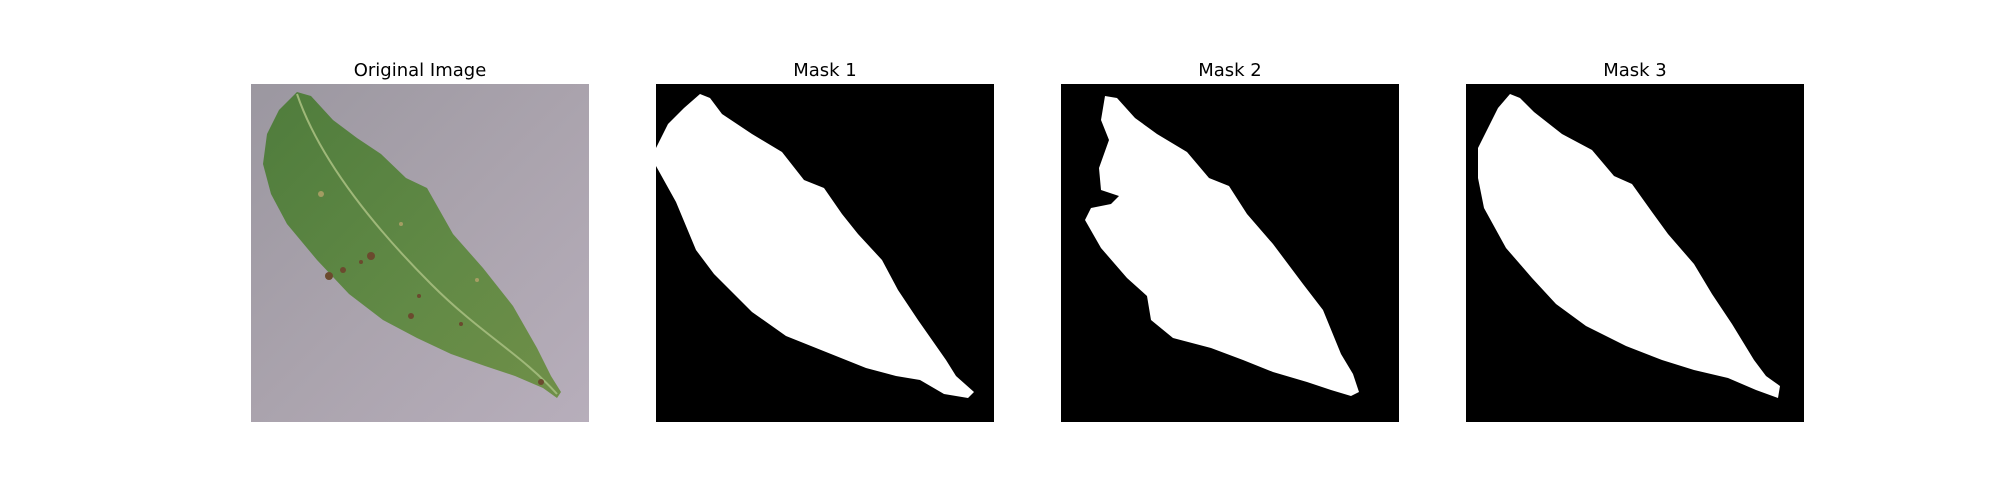 The image size is (2000, 500). I want to click on panel-mask-3: Mask 3, so click(1635, 240).